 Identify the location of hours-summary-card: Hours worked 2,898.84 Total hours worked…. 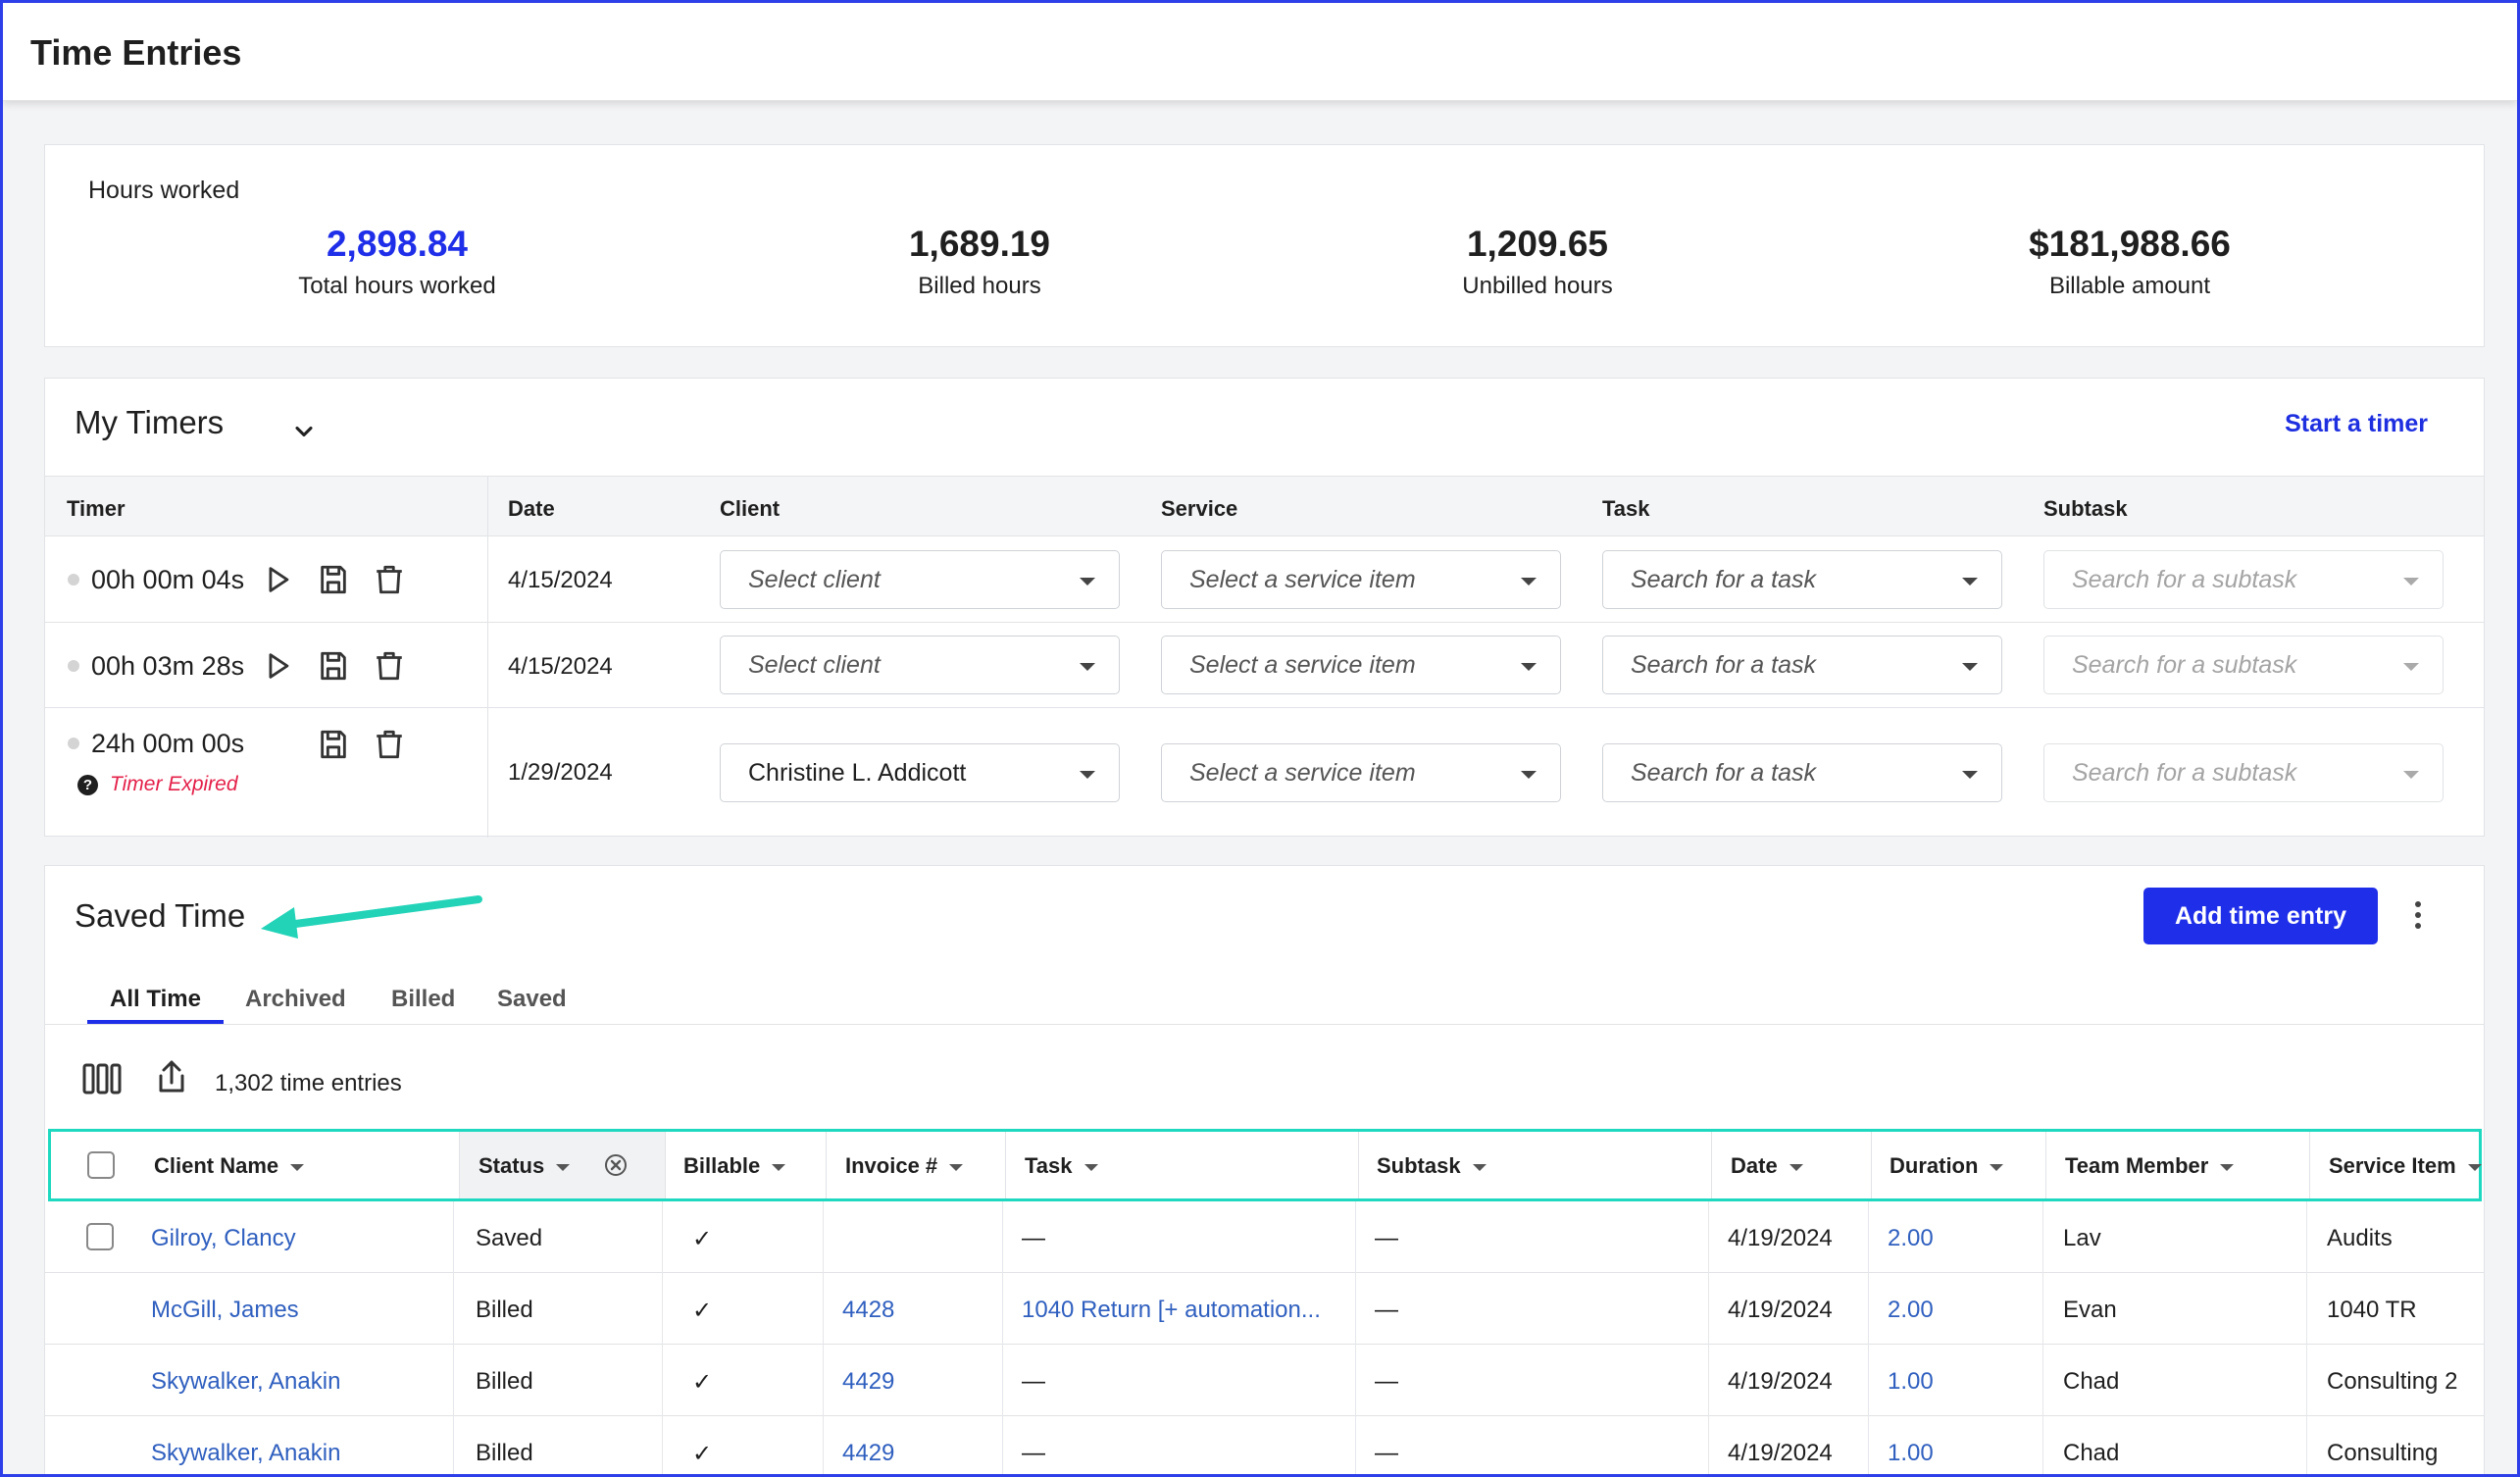
(1264, 246).